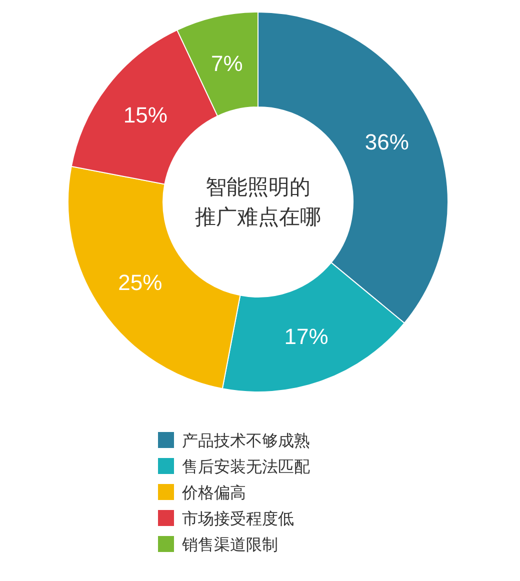 The height and width of the screenshot is (581, 520). I want to click on legend-label: 市场接受程度低, so click(238, 519).